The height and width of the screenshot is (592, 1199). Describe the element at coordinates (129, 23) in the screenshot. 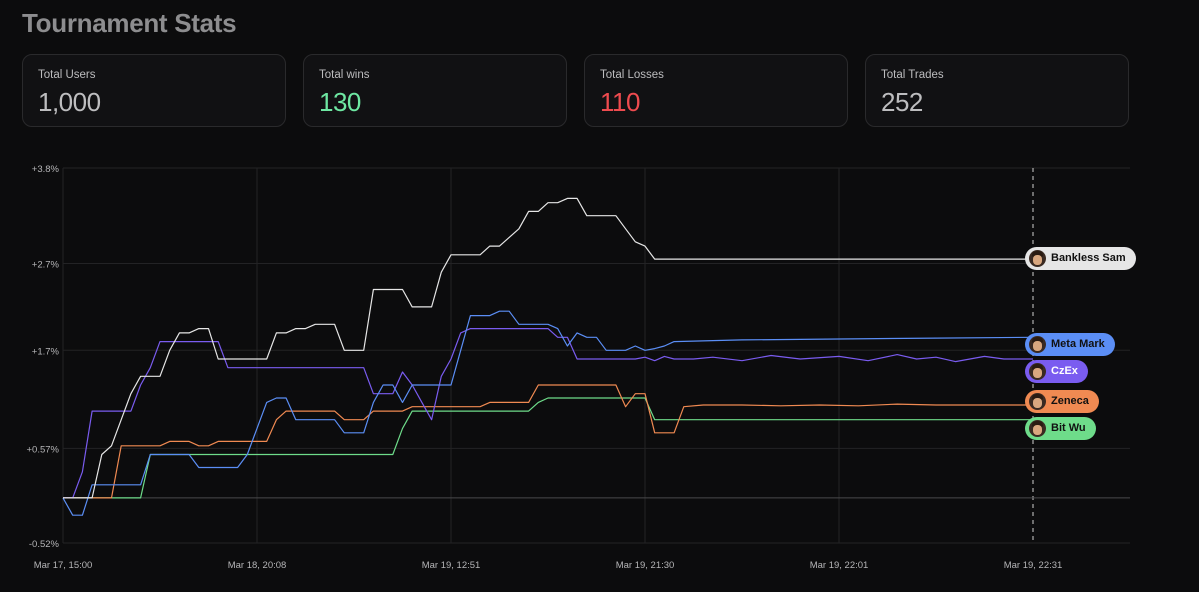

I see `page-title: Tournament Stats` at that location.